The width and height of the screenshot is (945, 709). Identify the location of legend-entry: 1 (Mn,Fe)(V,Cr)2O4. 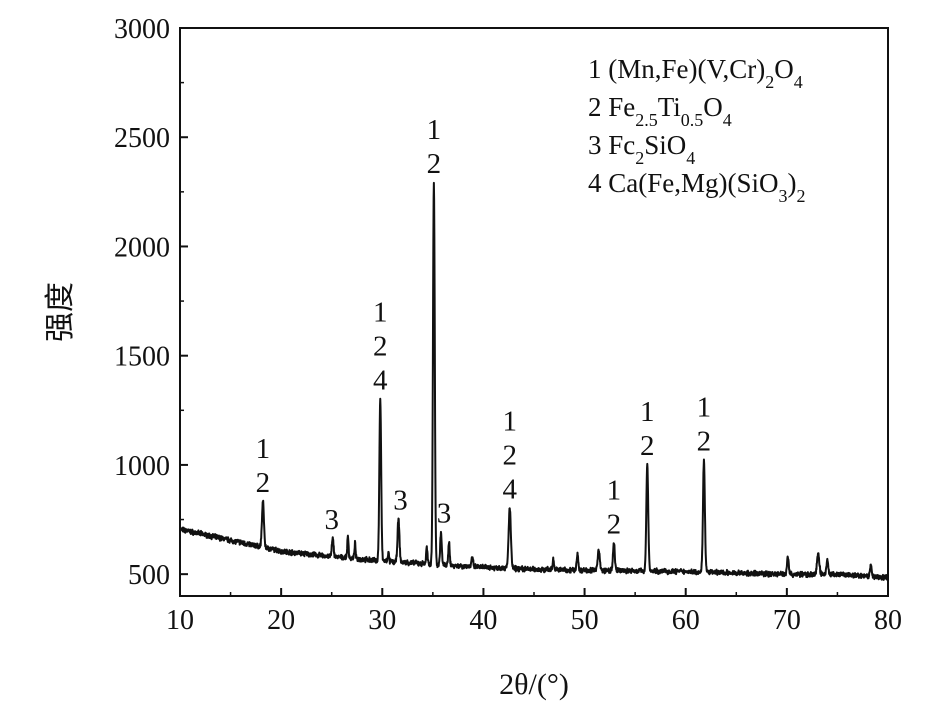
(695, 73).